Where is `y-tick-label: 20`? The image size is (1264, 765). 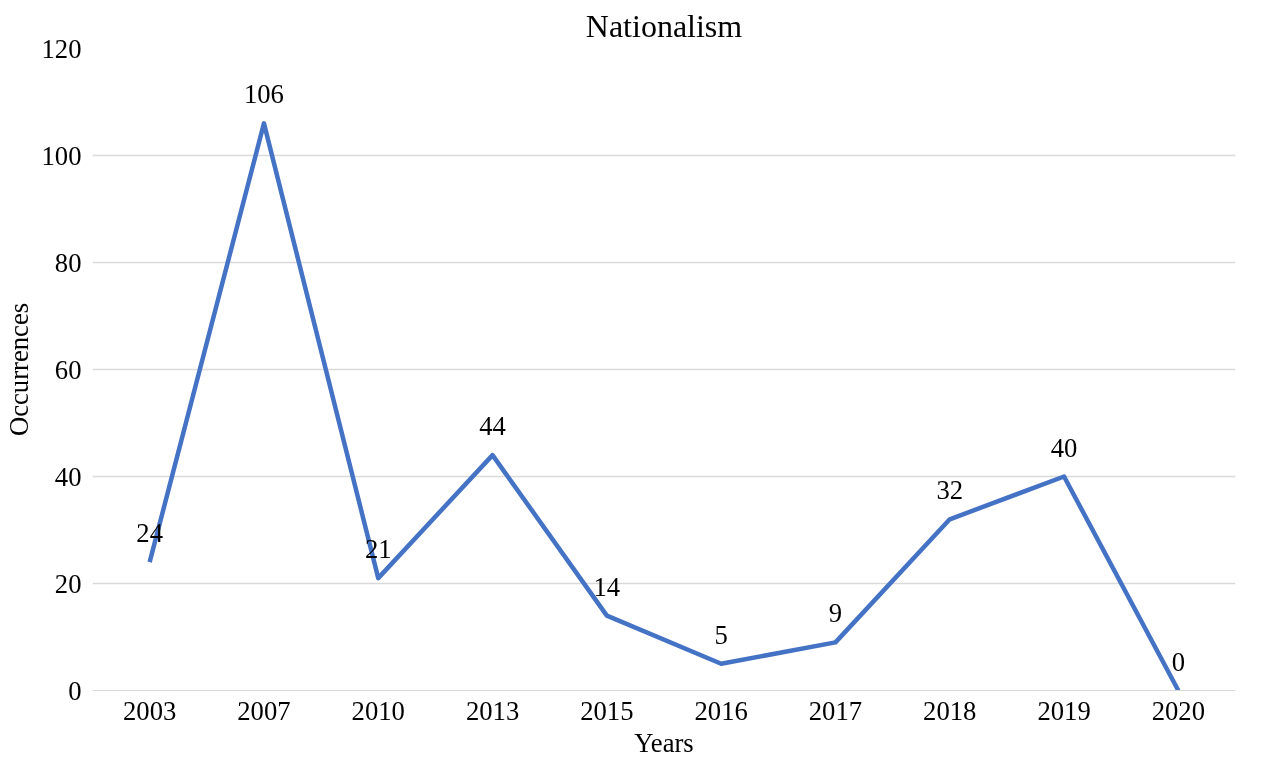
y-tick-label: 20 is located at coordinates (68, 583).